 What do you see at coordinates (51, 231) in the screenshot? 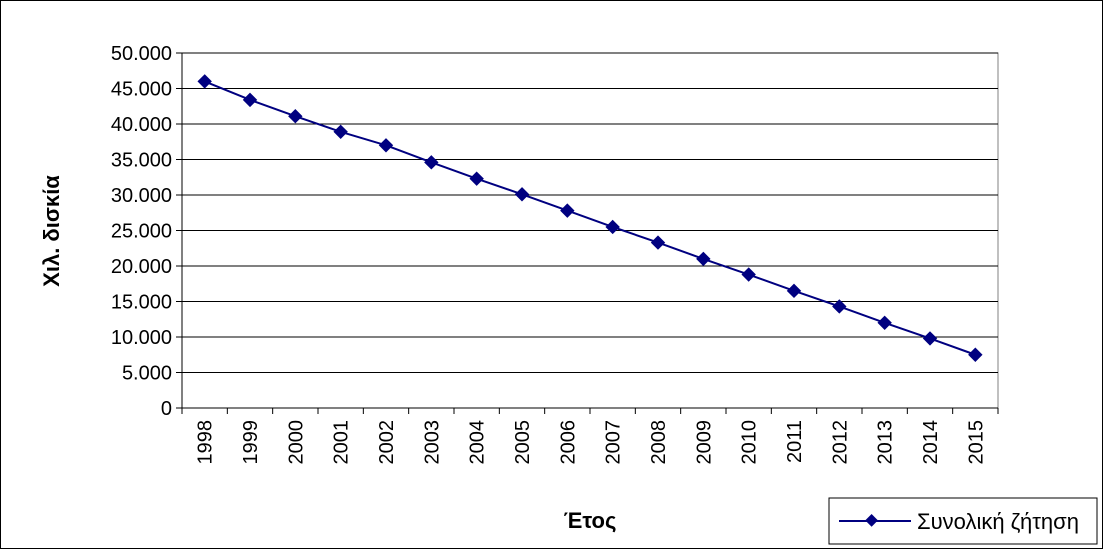
I see `y-axis-title: Χιλ. δισκία` at bounding box center [51, 231].